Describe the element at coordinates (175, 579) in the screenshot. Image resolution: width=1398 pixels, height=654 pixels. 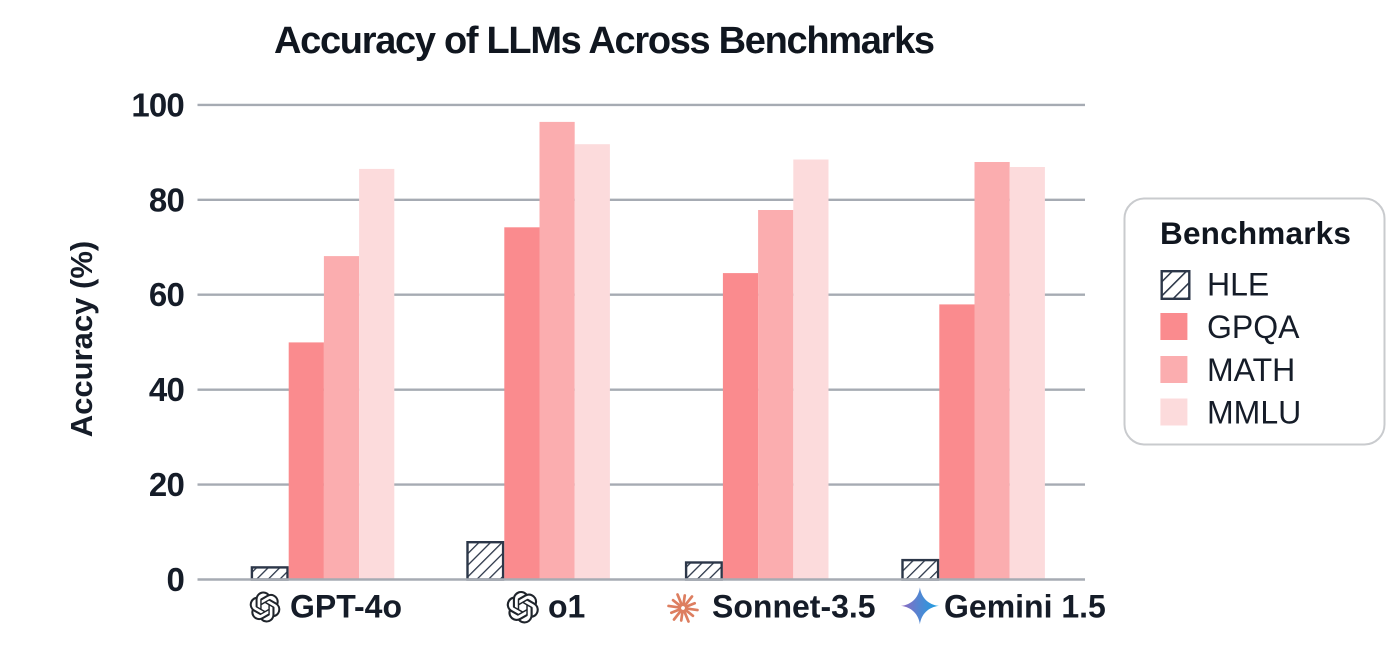
I see `svg-text: 0` at that location.